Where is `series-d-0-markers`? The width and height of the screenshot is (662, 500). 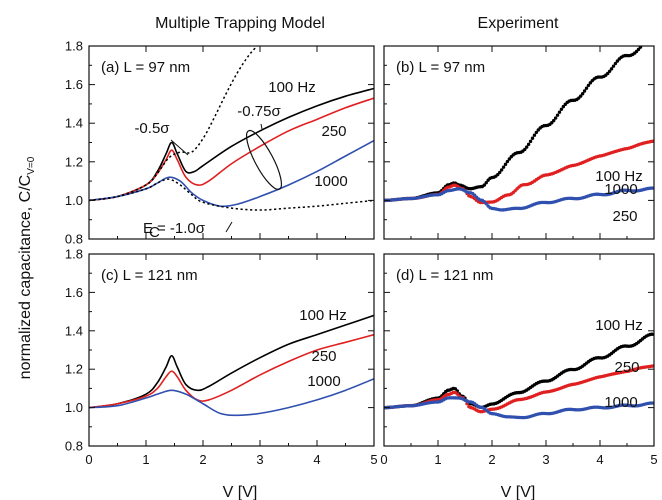
series-d-0-markers is located at coordinates (519, 371).